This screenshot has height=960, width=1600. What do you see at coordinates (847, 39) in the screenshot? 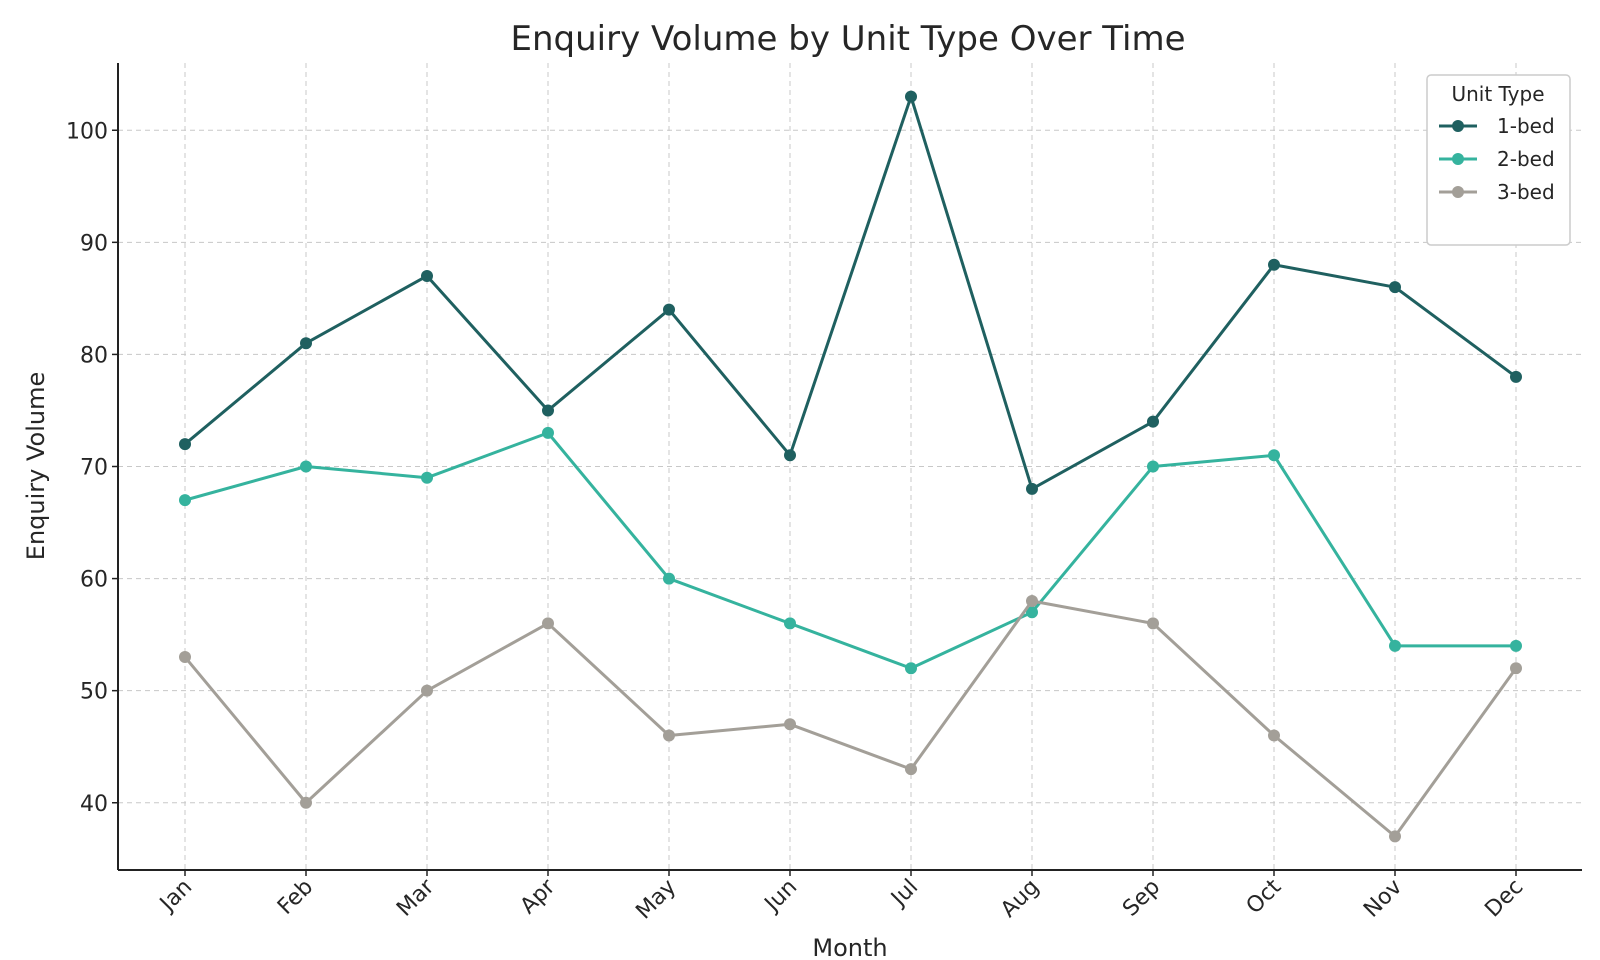
I see `chart-title: Enquiry Volume by Unit Type Over Time` at bounding box center [847, 39].